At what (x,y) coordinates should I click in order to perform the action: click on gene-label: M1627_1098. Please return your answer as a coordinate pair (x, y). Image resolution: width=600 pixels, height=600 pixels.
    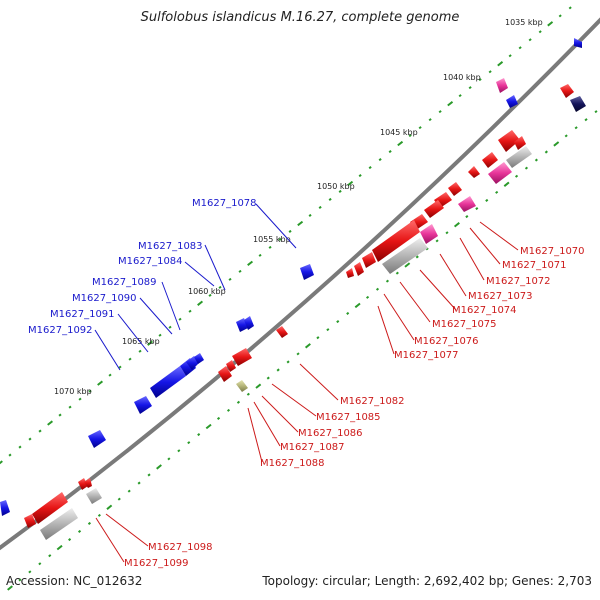
    Looking at the image, I should click on (180, 547).